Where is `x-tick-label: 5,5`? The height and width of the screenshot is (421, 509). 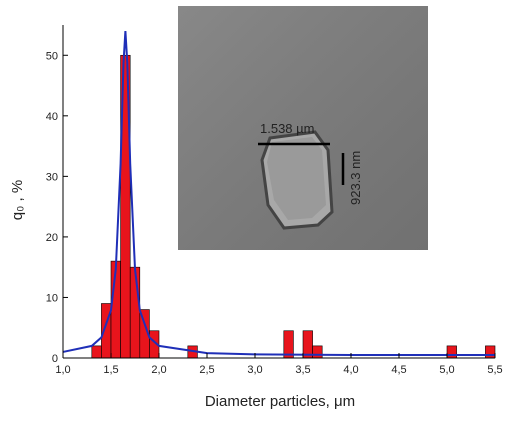
x-tick-label: 5,5 is located at coordinates (494, 370).